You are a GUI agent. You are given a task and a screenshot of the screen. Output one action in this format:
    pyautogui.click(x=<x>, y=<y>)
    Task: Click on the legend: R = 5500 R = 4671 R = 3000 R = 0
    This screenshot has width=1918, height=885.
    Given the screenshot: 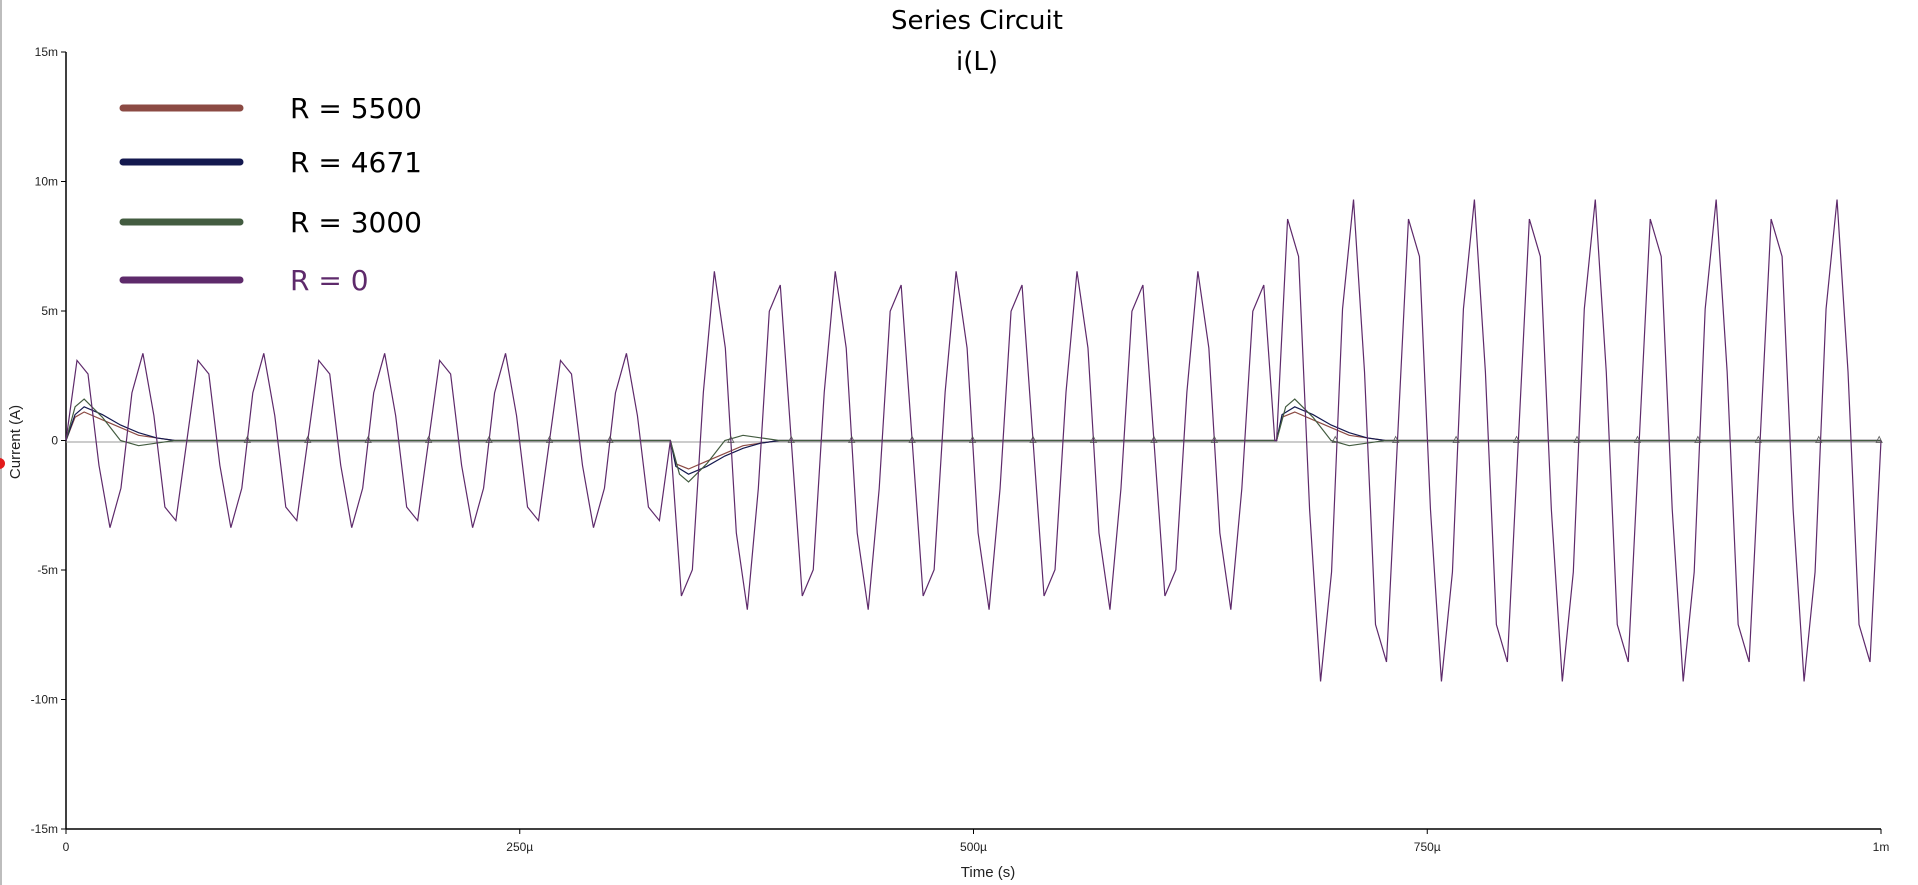 What is the action you would take?
    pyautogui.click(x=270, y=194)
    